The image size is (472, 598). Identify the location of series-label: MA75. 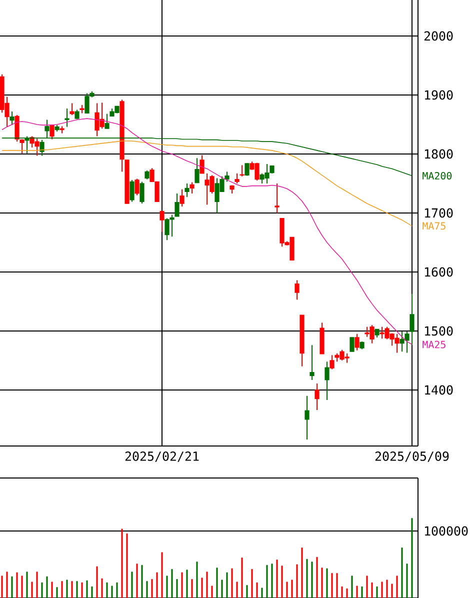
(434, 226).